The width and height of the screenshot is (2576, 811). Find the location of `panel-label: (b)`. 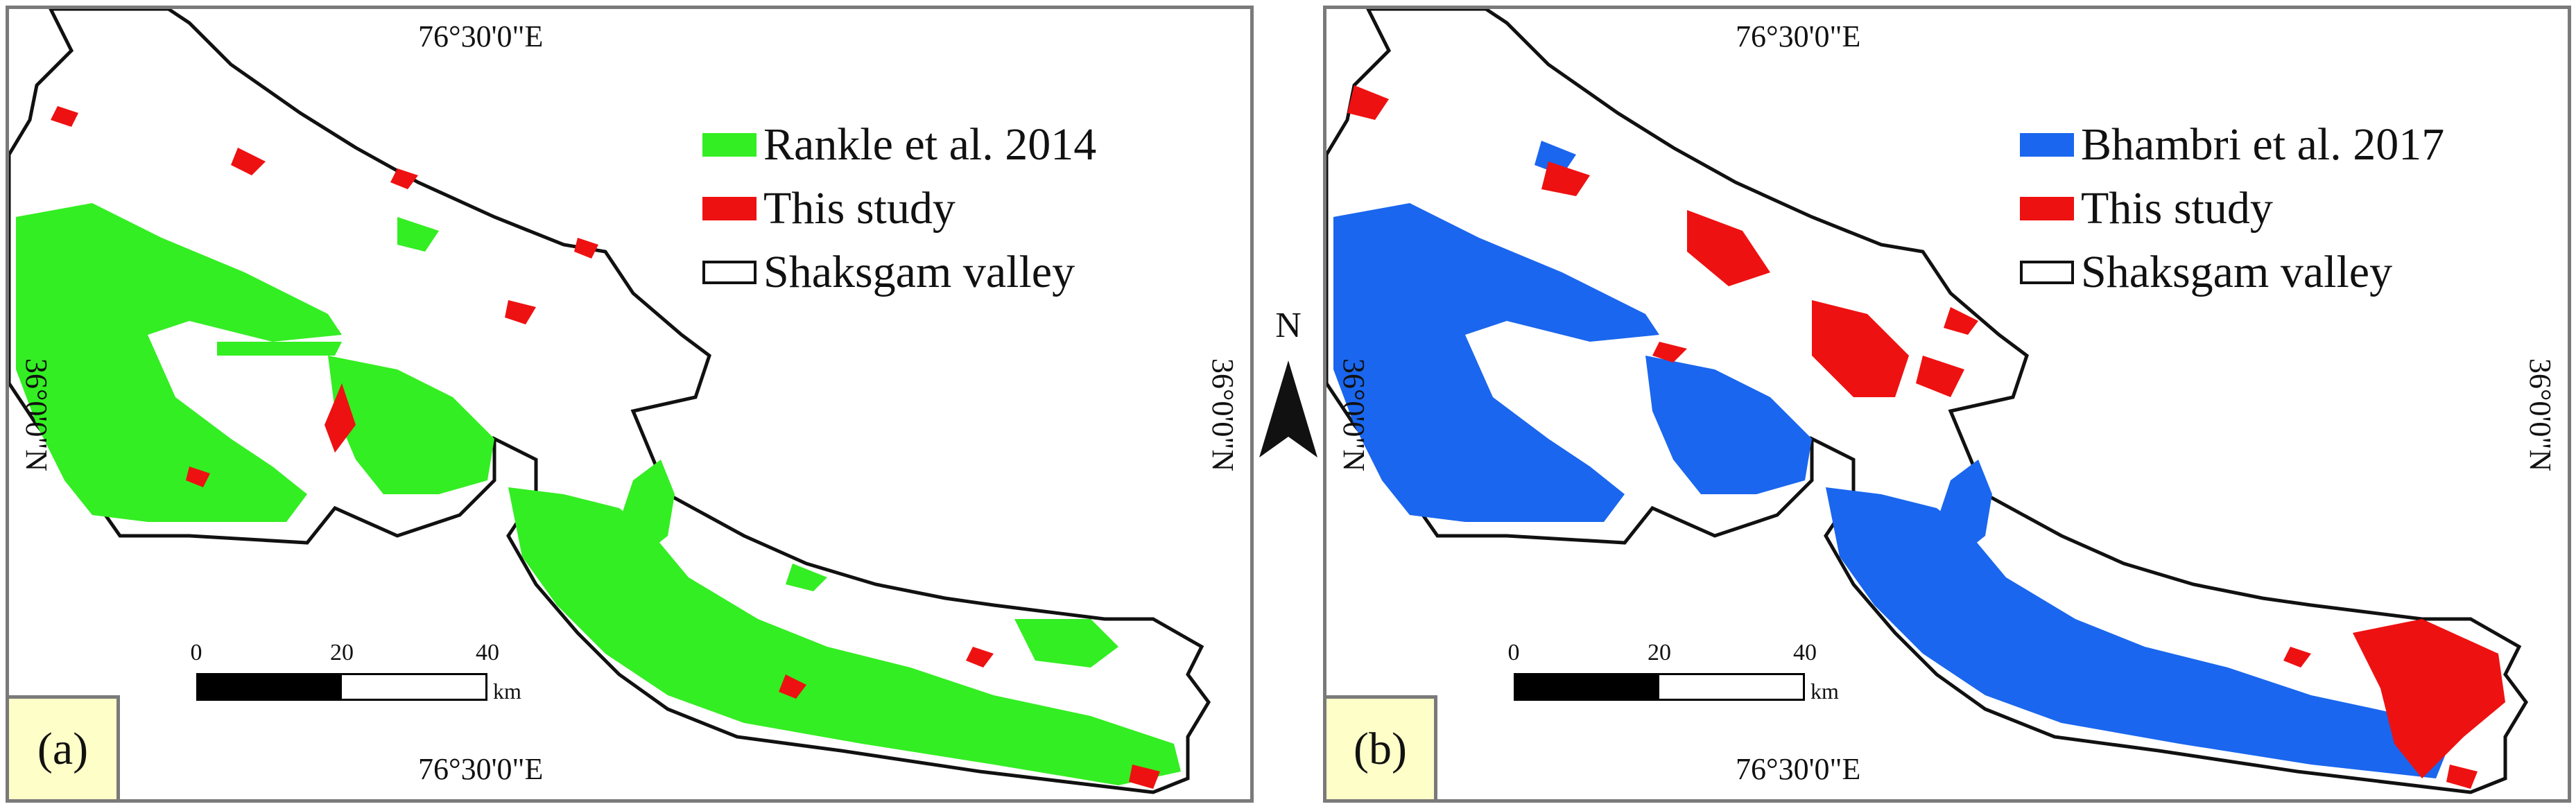

panel-label: (b) is located at coordinates (1381, 747).